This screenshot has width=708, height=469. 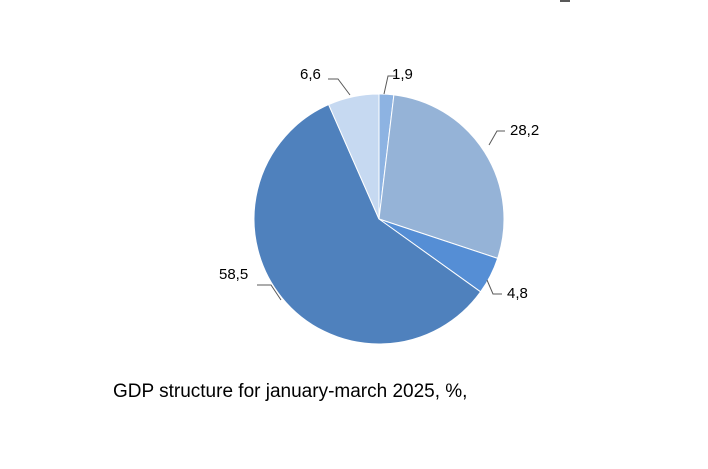 What do you see at coordinates (290, 391) in the screenshot?
I see `chart-title: GDP structure for january-march 2025, %,` at bounding box center [290, 391].